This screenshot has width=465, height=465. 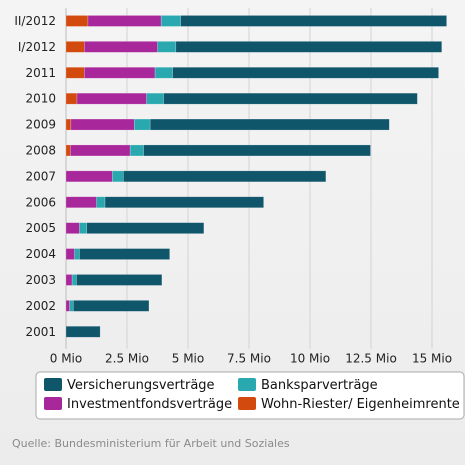 I want to click on y-tick-label: 2008, so click(x=40, y=150).